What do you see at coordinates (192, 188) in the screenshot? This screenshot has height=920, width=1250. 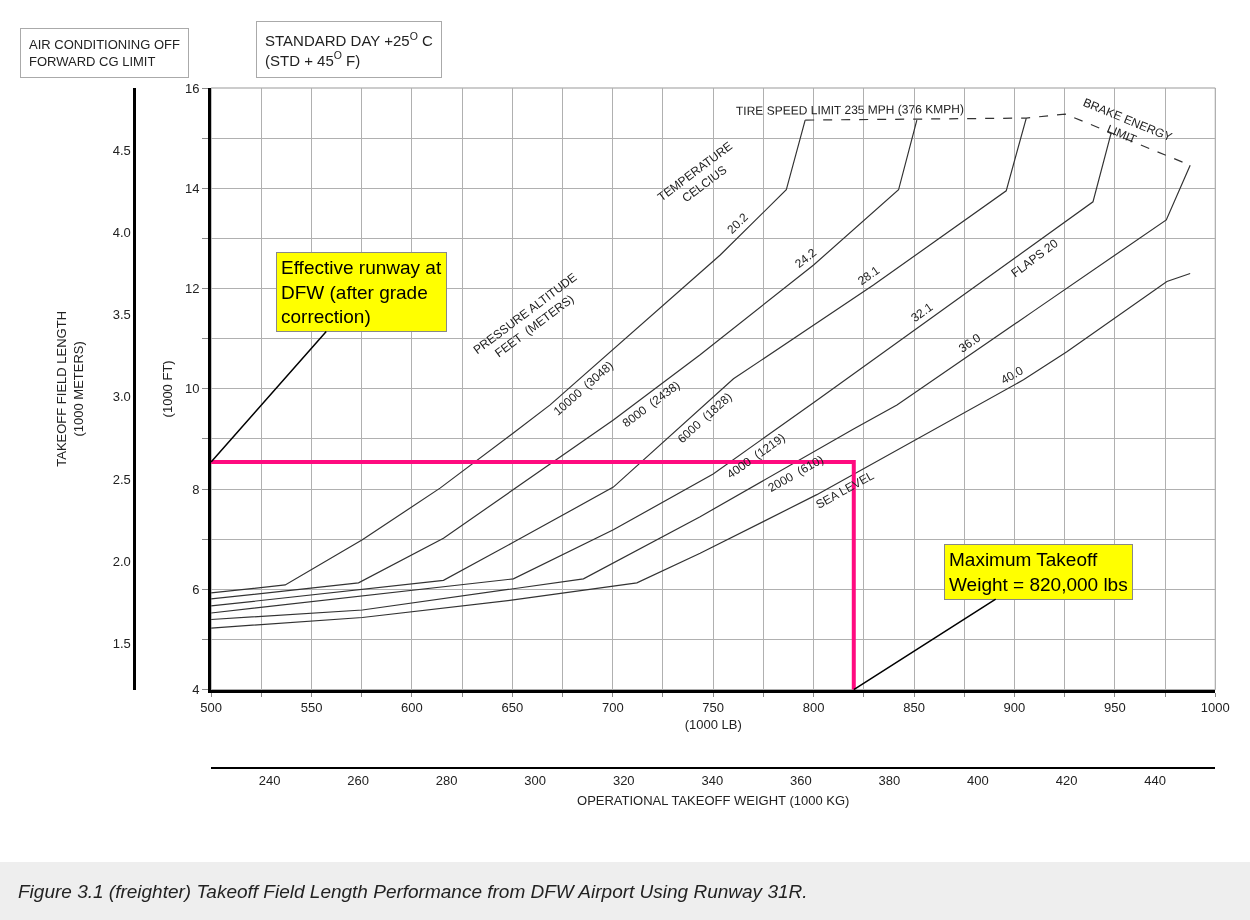 I see `y-tick-label: 14` at bounding box center [192, 188].